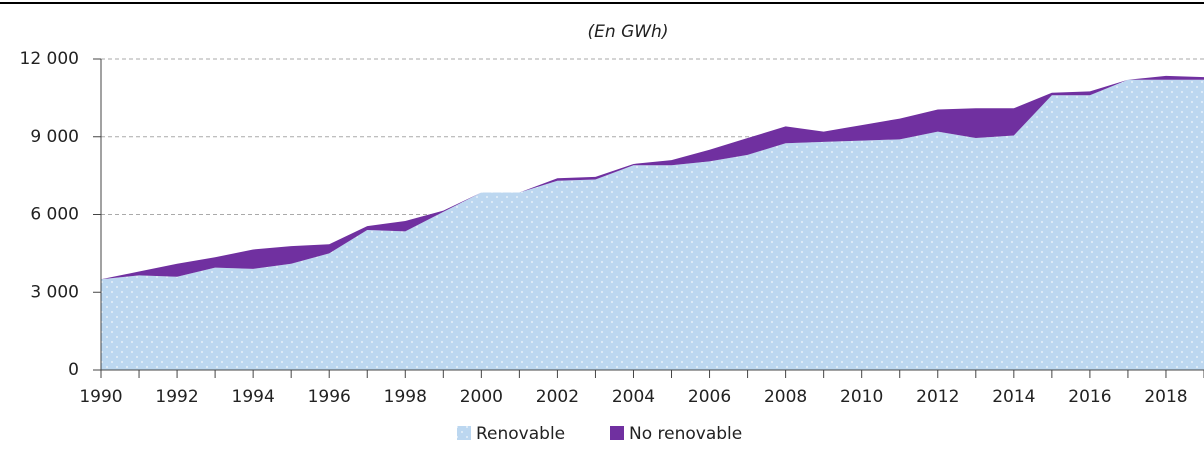 The width and height of the screenshot is (1204, 471). I want to click on x-tick-label: 1994, so click(253, 397).